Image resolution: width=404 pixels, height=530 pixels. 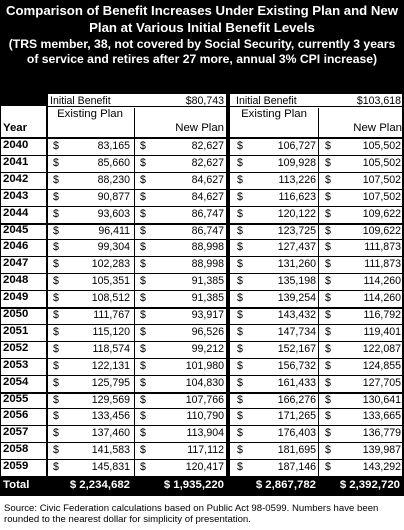 I want to click on row-left-existing: 129,569, so click(x=110, y=399).